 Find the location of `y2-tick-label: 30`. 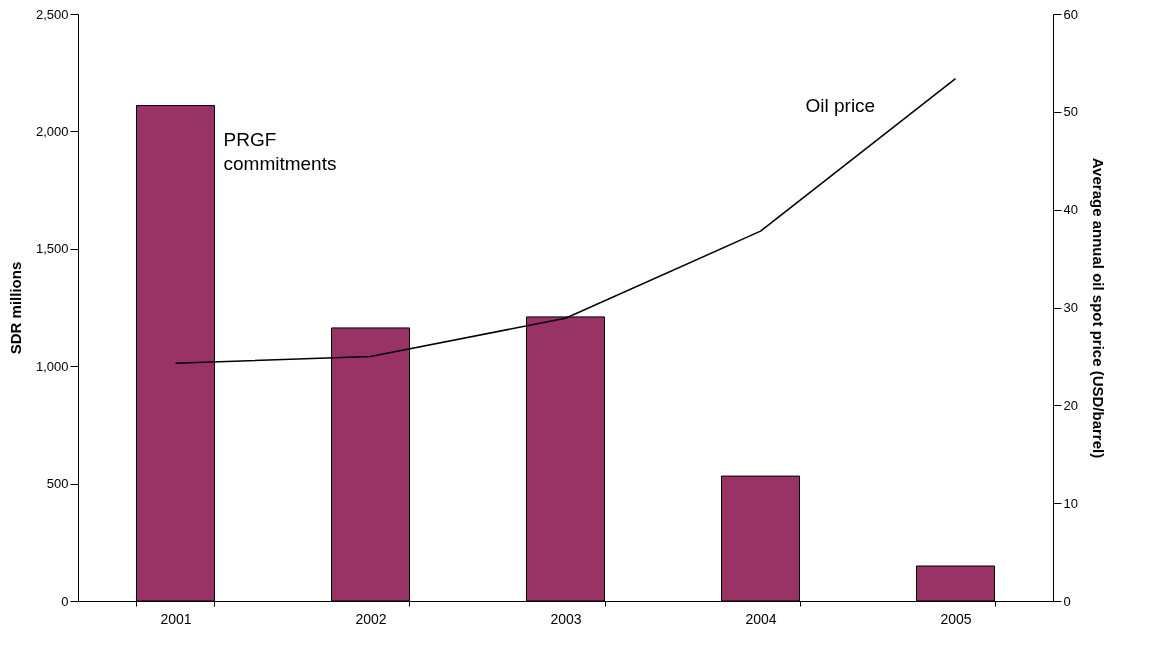

y2-tick-label: 30 is located at coordinates (1070, 307).